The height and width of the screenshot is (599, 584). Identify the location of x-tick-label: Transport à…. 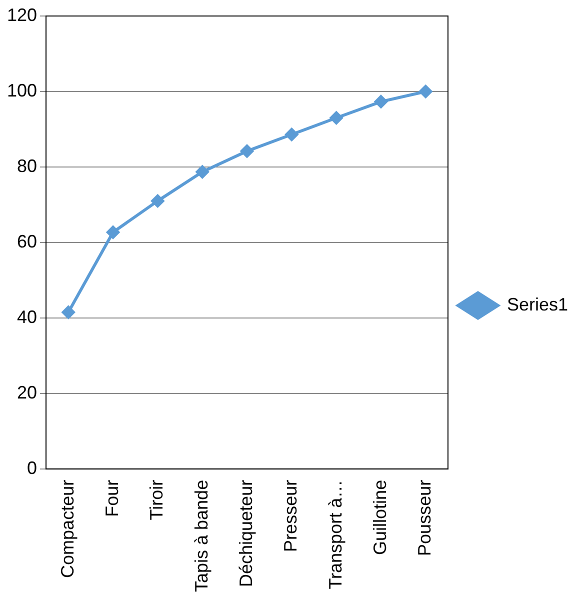
(335, 535).